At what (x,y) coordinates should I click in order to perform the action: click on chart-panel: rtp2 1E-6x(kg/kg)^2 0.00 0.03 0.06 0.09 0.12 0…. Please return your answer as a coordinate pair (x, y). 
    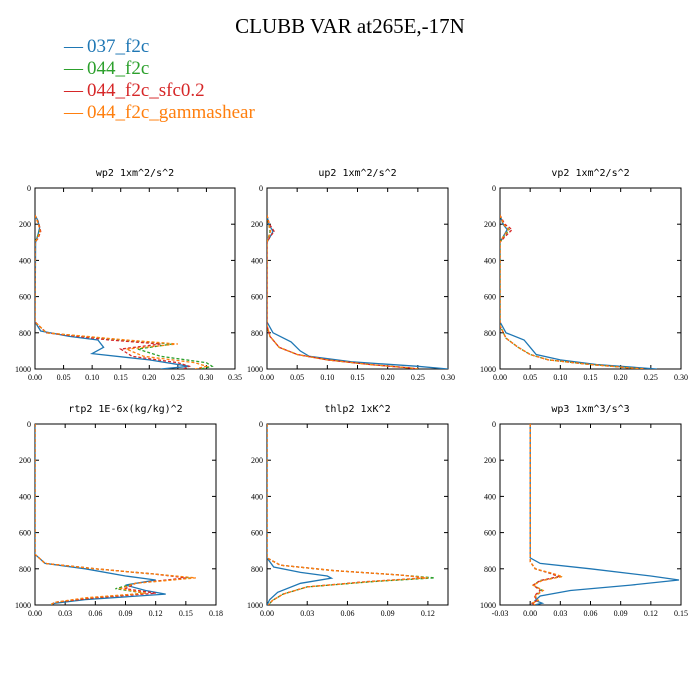
    Looking at the image, I should click on (119, 511).